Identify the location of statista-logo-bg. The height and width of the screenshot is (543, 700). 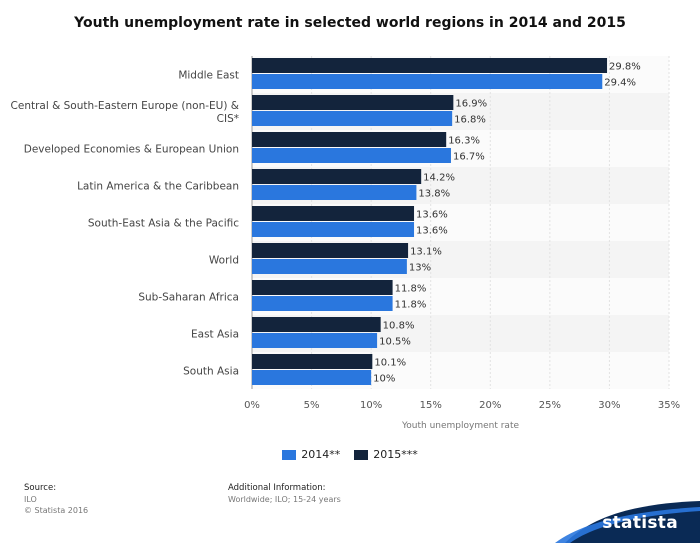
(627, 522).